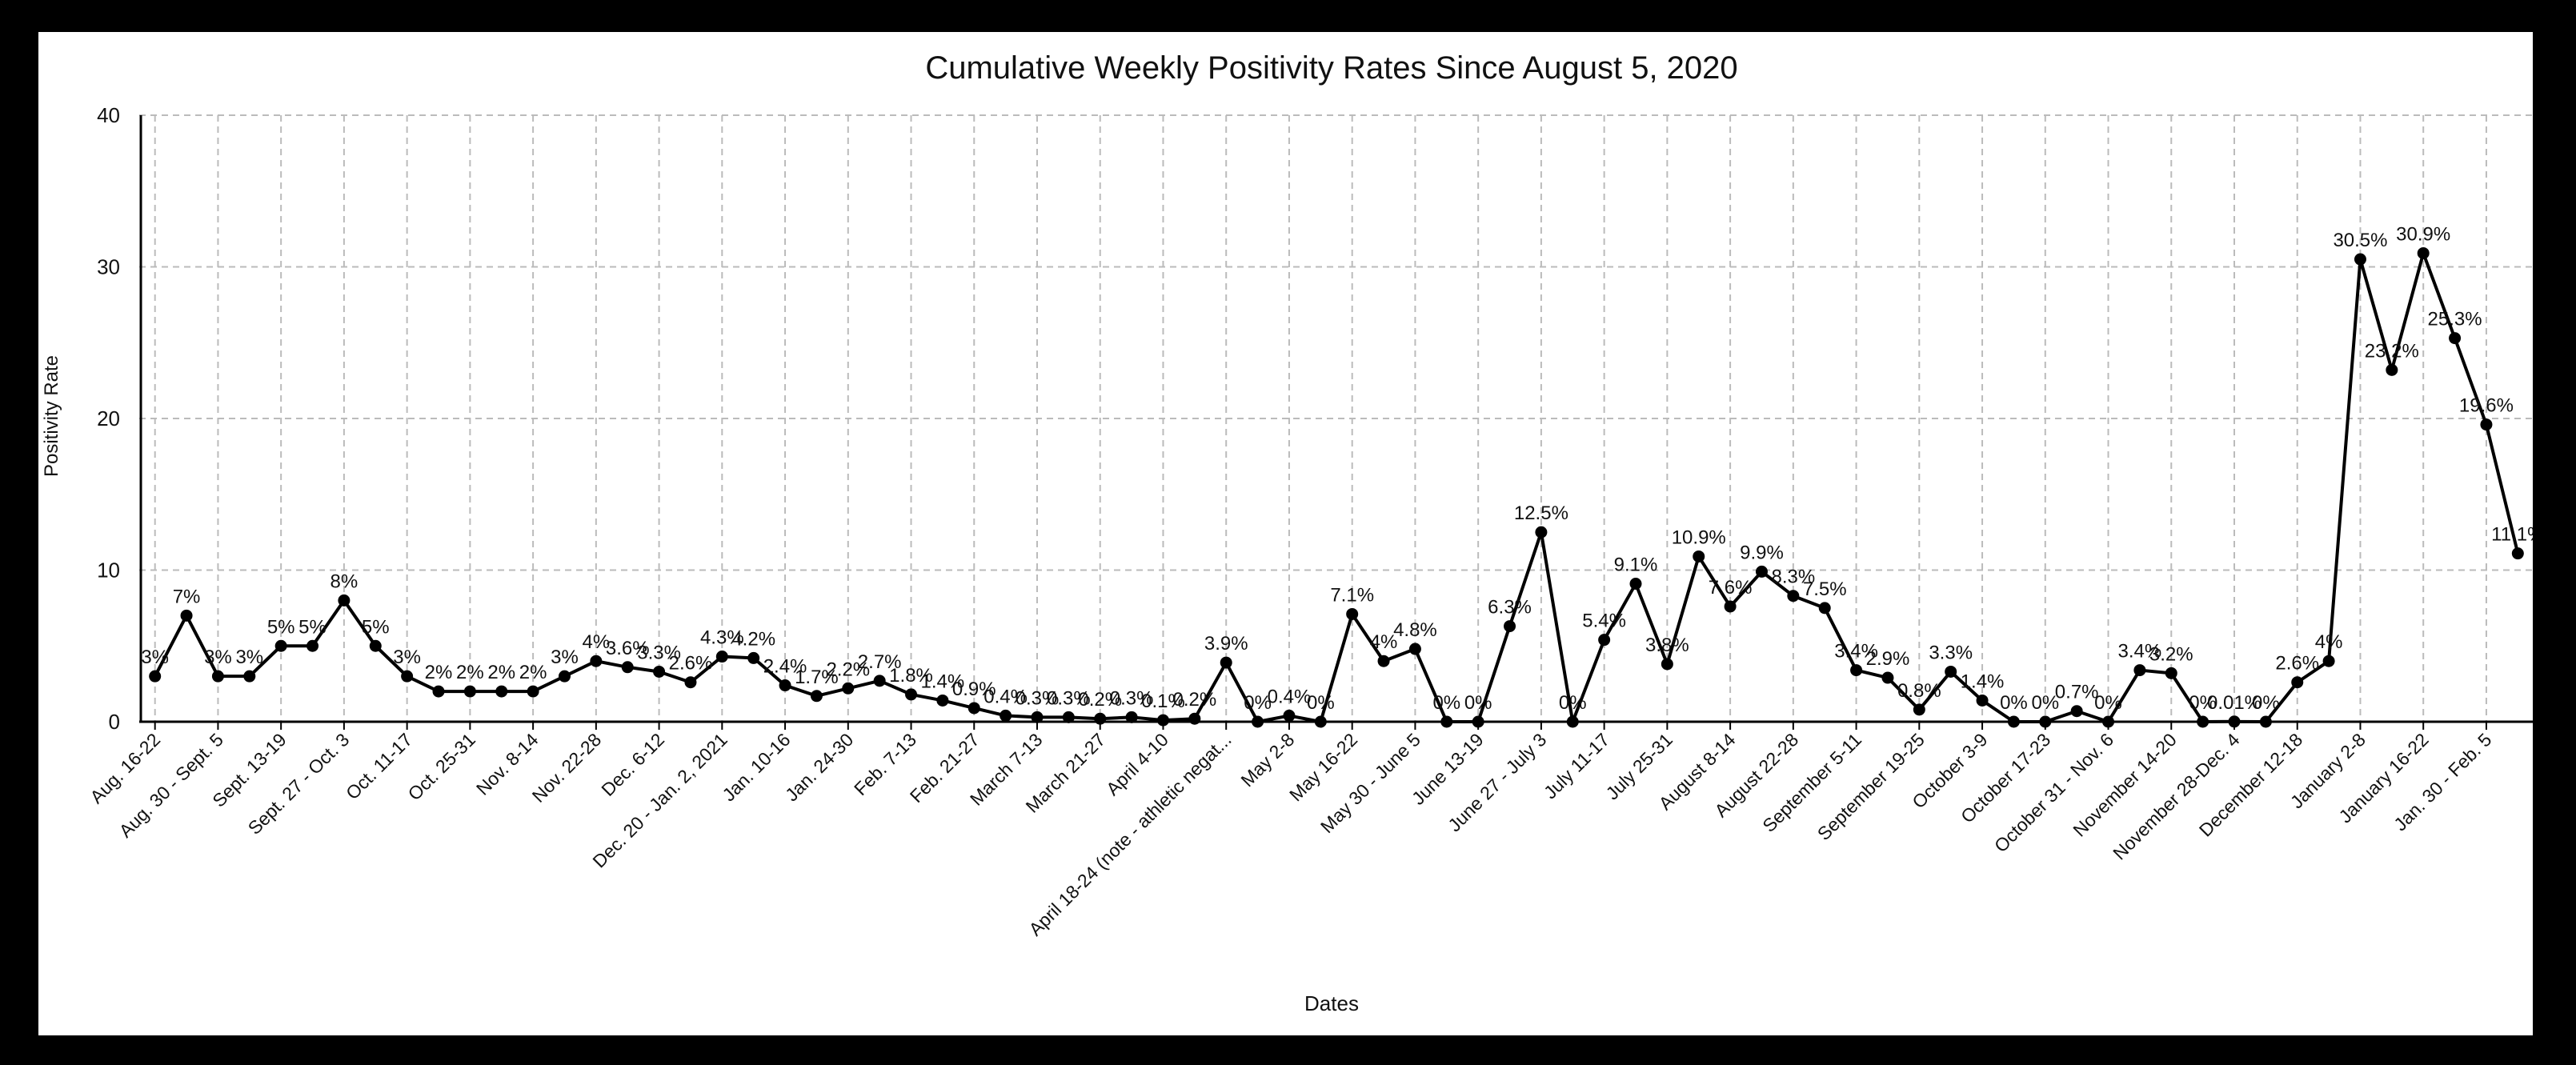  Describe the element at coordinates (108, 115) in the screenshot. I see `y-tick-label: 40` at that location.